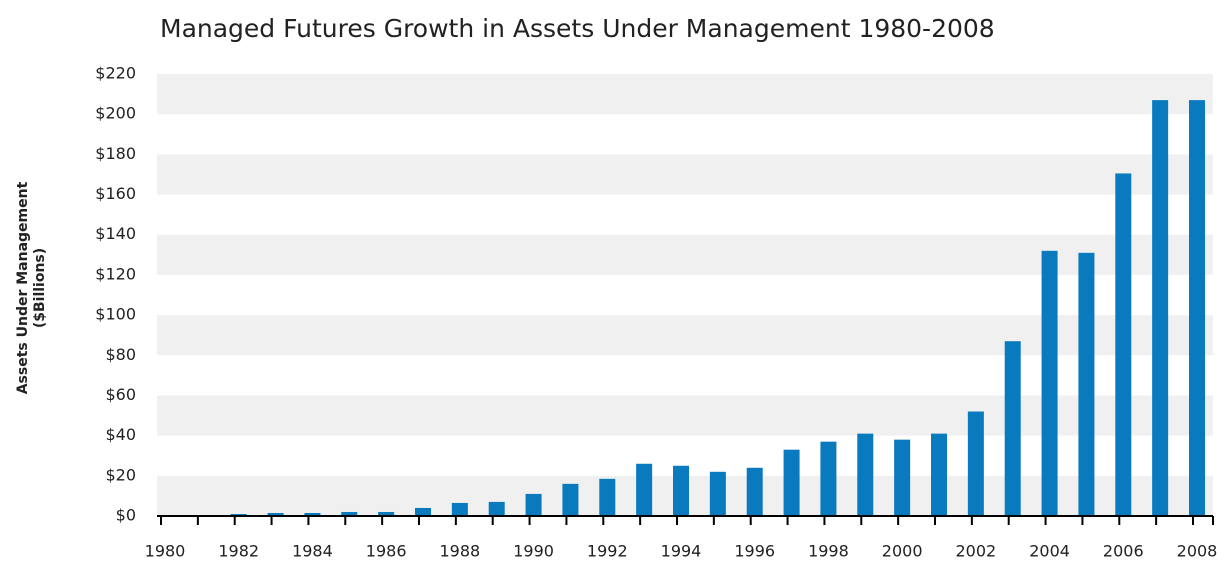 This screenshot has width=1228, height=561. I want to click on x-tick-label: 1994, so click(681, 551).